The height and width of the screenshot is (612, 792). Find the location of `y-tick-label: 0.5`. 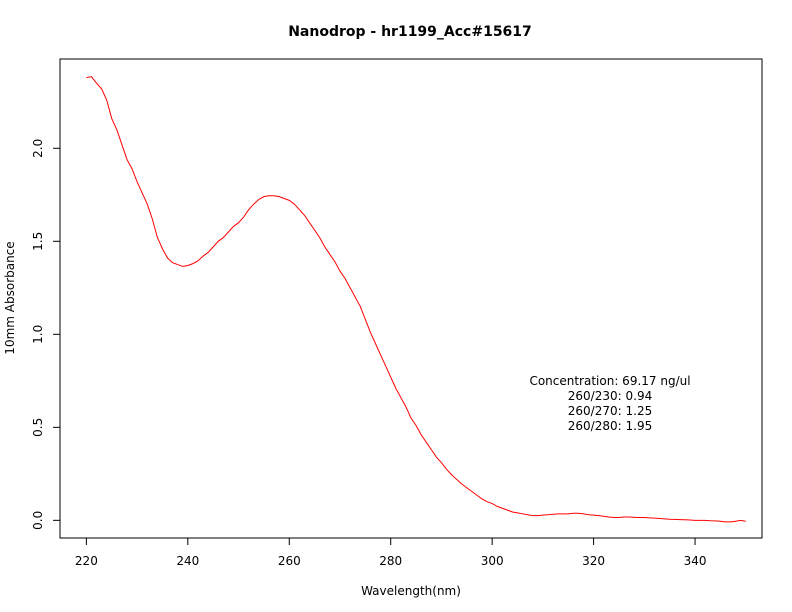

y-tick-label: 0.5 is located at coordinates (38, 427).